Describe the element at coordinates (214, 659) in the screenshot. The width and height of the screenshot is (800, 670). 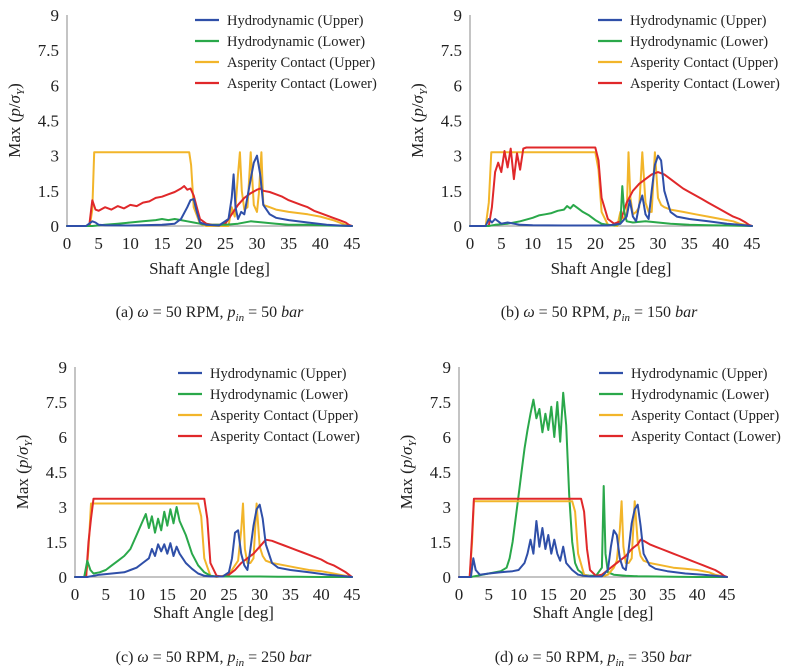
I see `panel-caption: (c) ω = 50 RPM, pin = 250 bar` at that location.